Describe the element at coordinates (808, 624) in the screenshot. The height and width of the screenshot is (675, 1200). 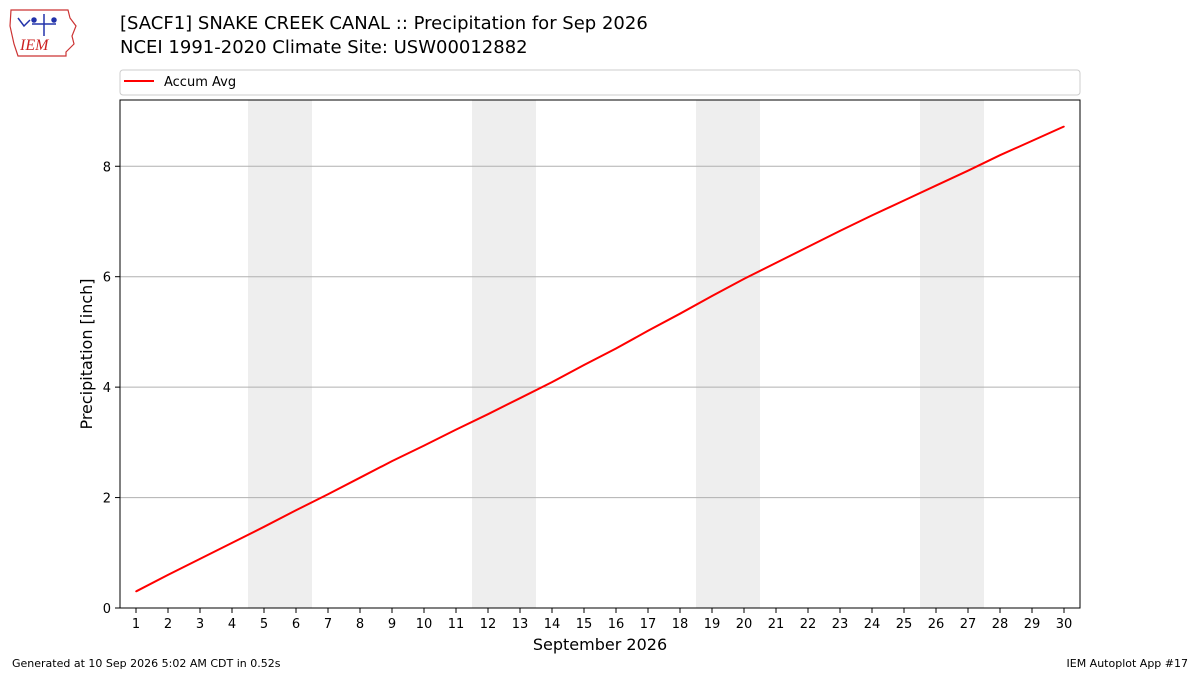
I see `x-tick-label-22: 22` at that location.